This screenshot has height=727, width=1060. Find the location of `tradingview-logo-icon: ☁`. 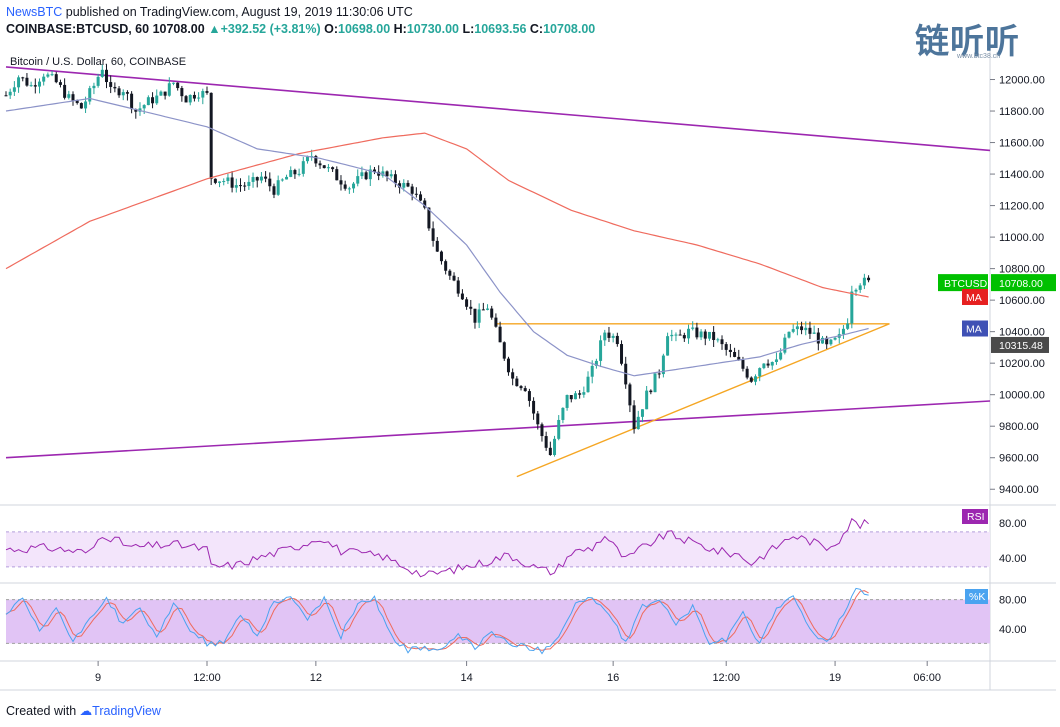

tradingview-logo-icon: ☁ is located at coordinates (86, 711).